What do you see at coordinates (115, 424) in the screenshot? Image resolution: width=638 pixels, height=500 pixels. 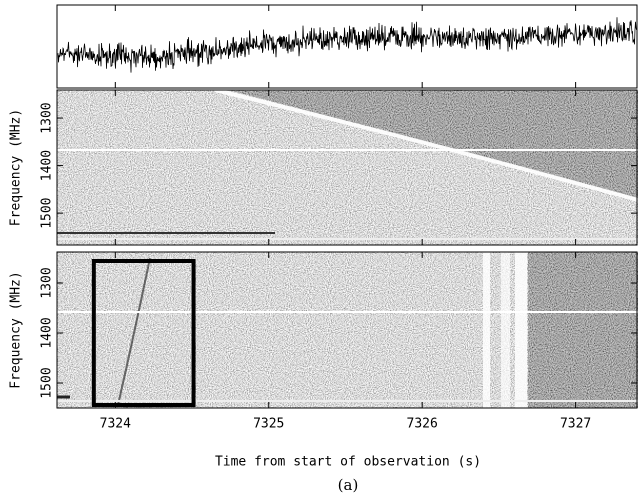 I see `x-tick-label: 7324` at bounding box center [115, 424].